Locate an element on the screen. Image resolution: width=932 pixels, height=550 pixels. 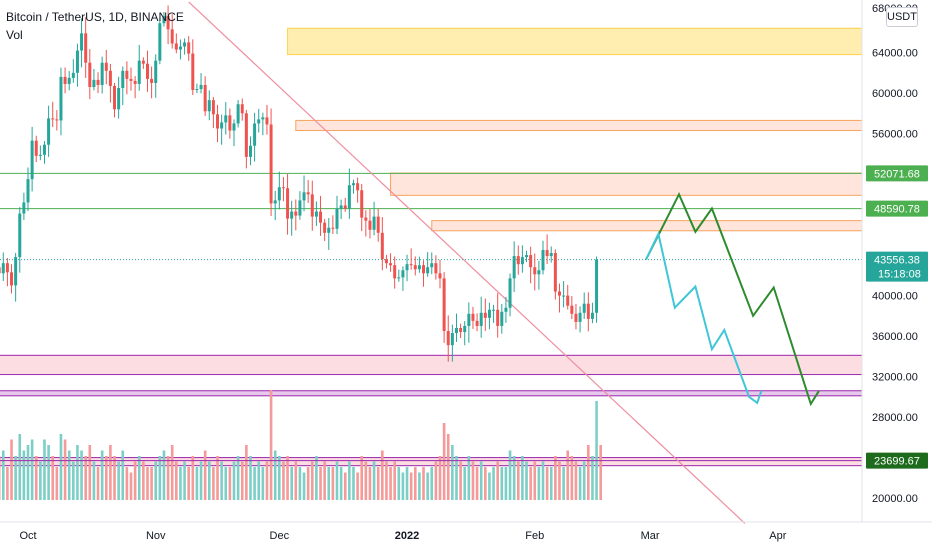
price-tick-label: 20000.00 is located at coordinates (895, 499).